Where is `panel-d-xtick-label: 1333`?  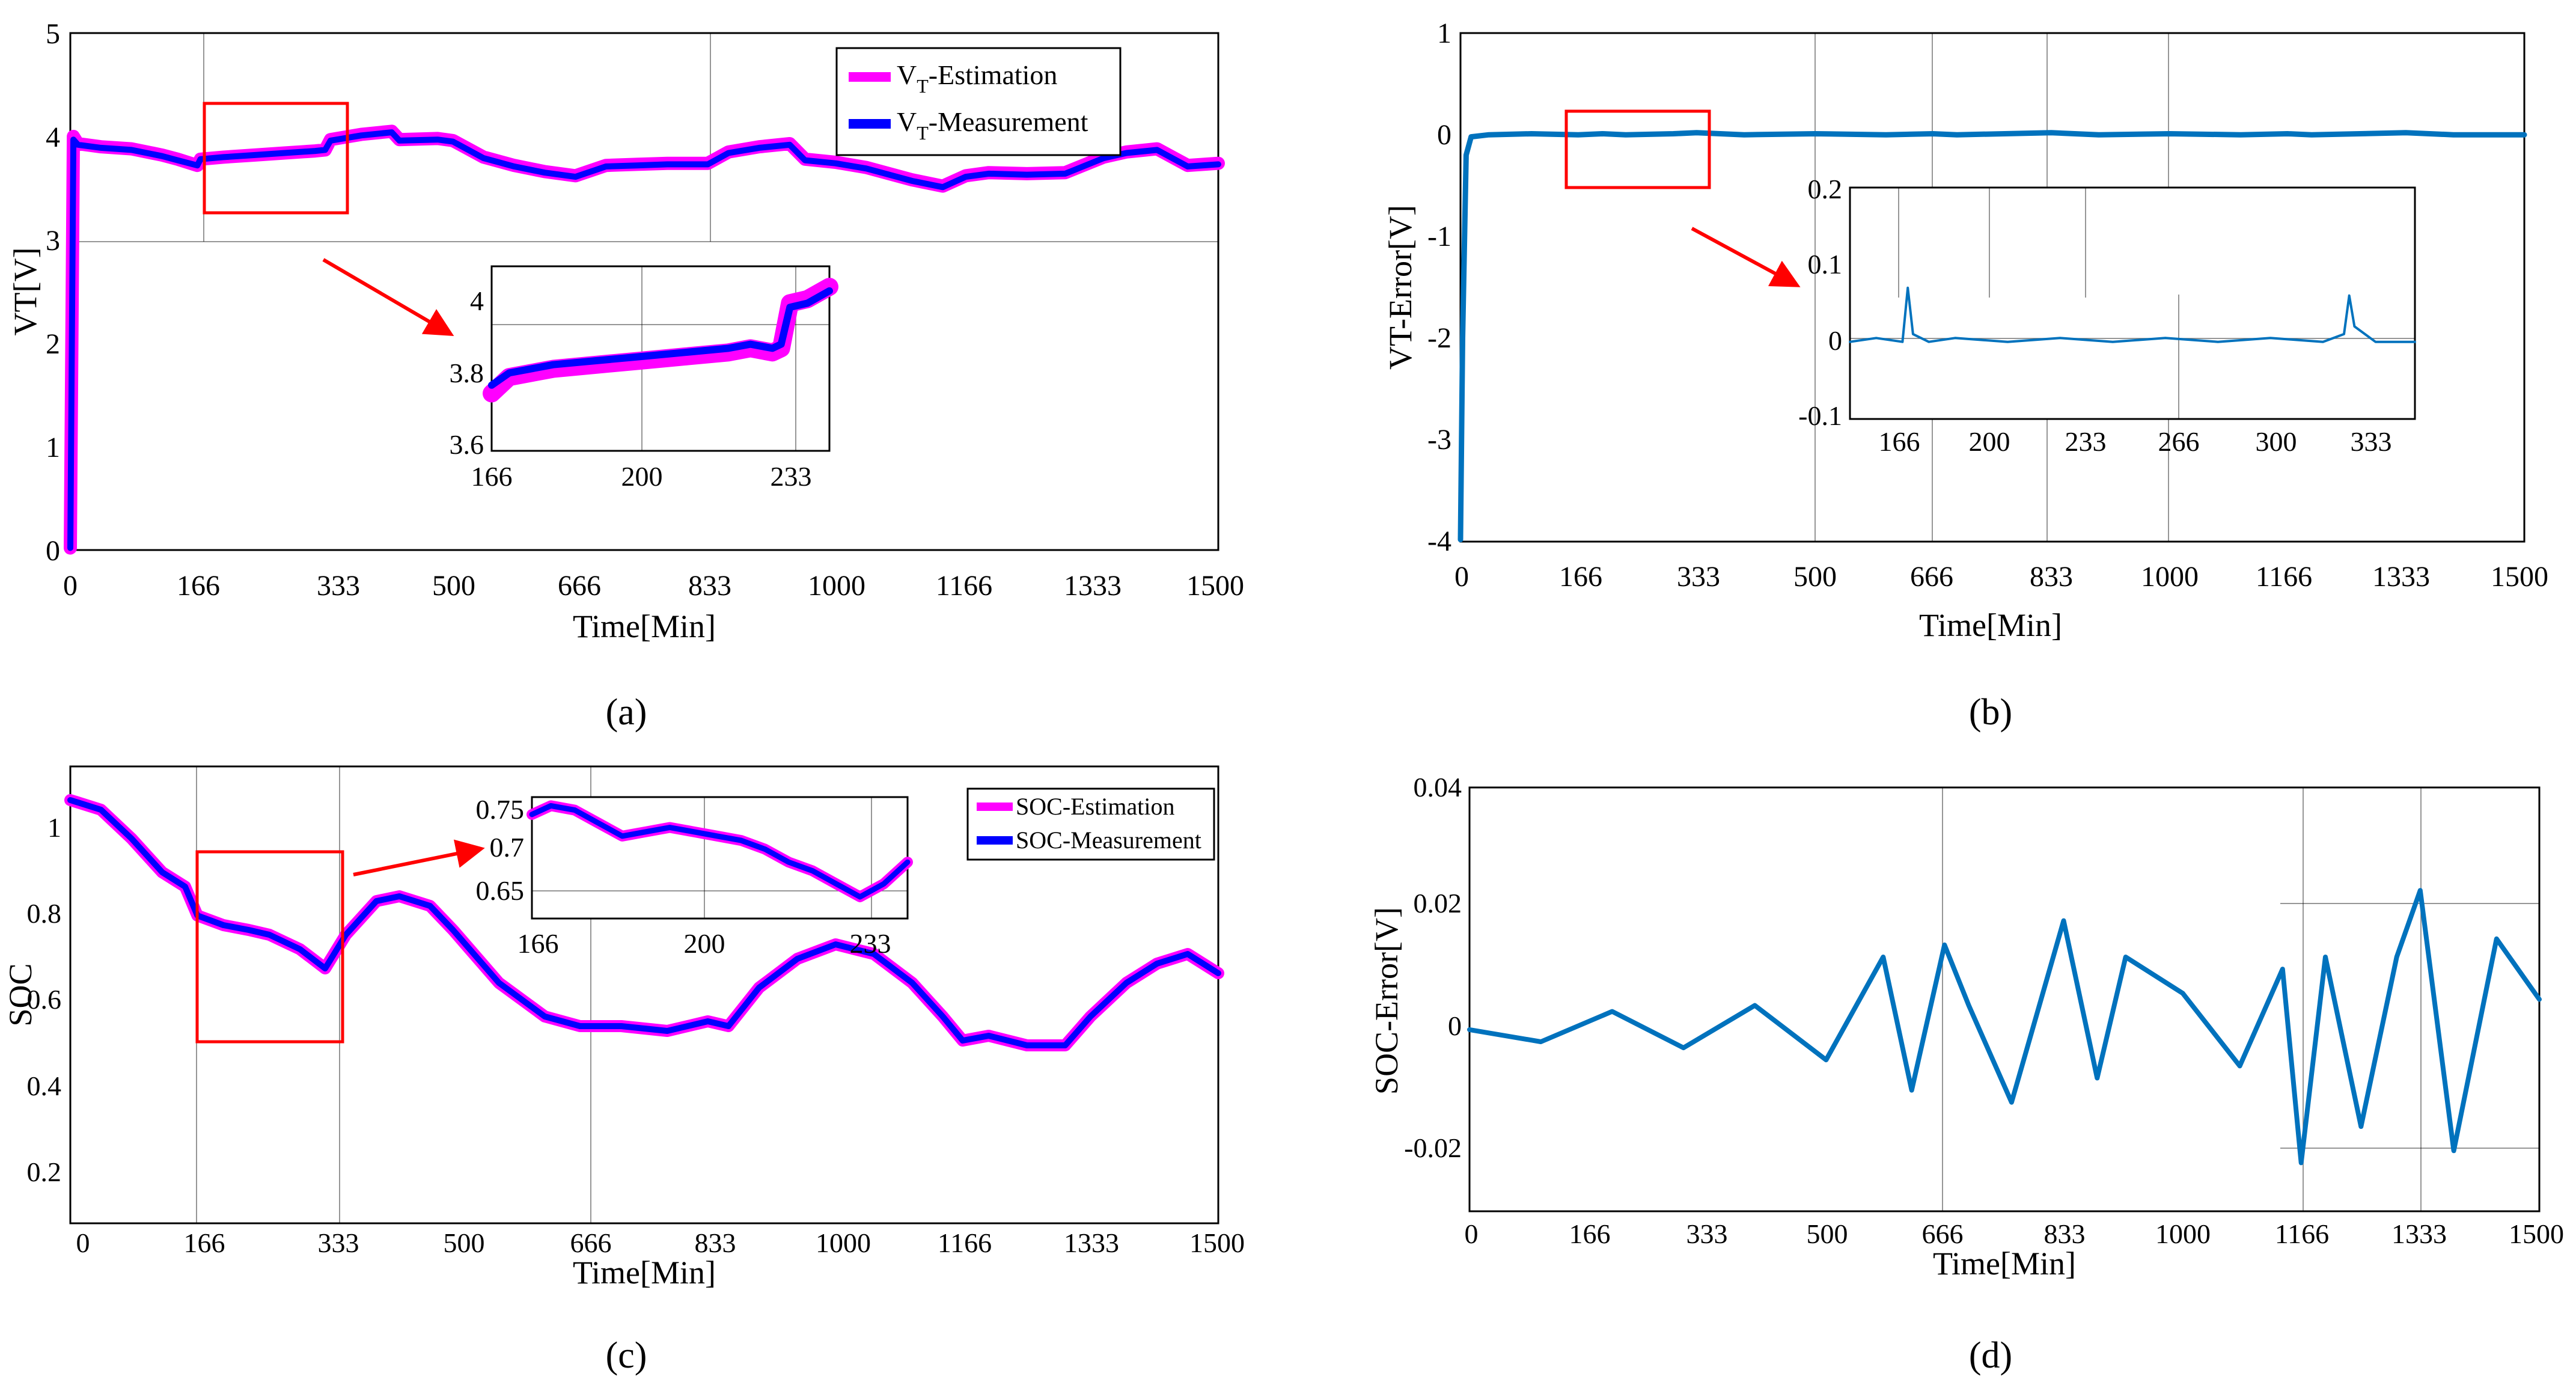
panel-d-xtick-label: 1333 is located at coordinates (2419, 1233).